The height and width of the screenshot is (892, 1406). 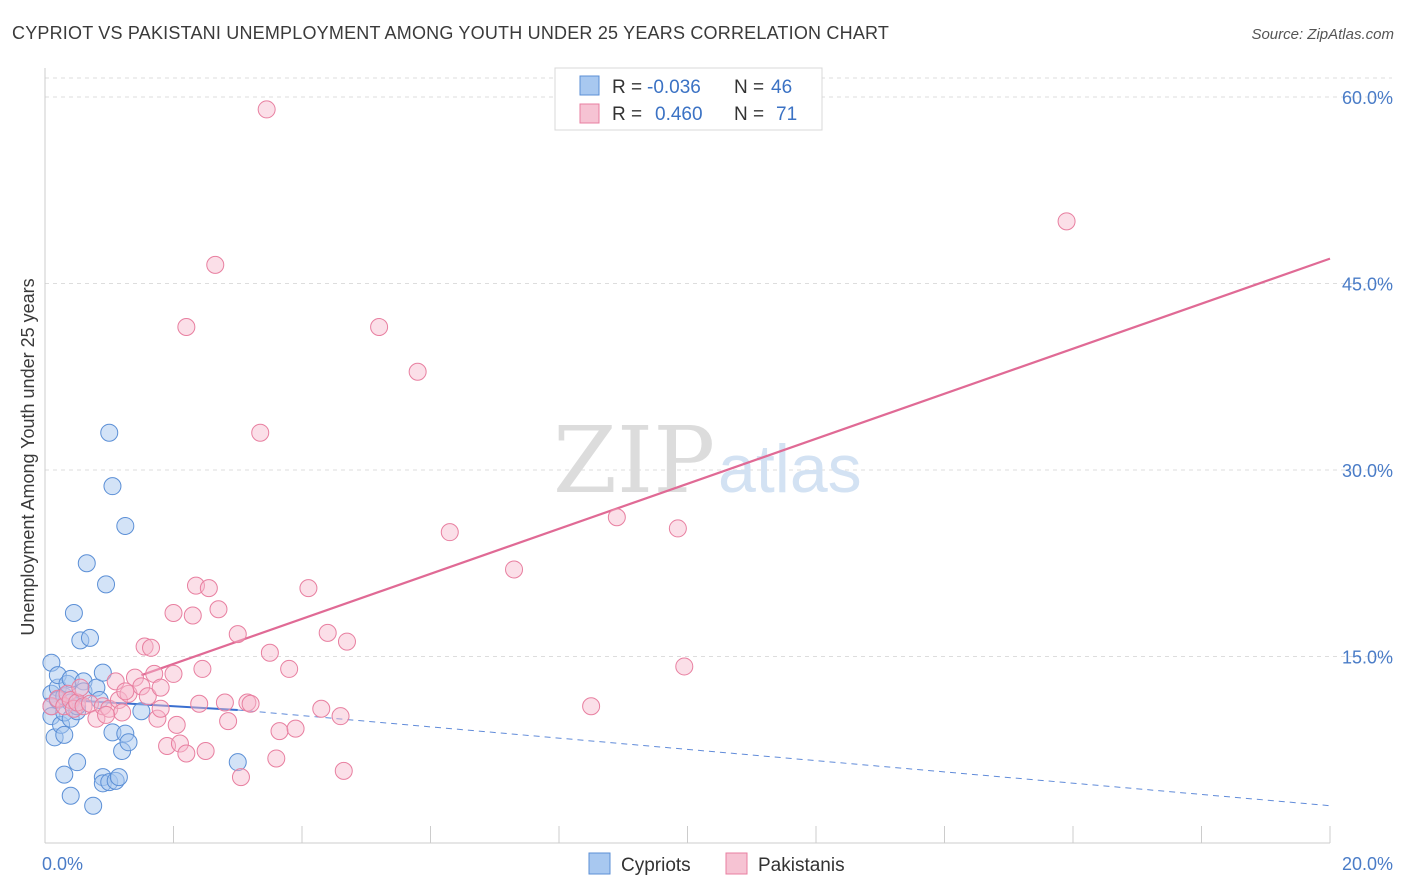 I want to click on y-tick-label-1: 30.0%, so click(x=1367, y=471).